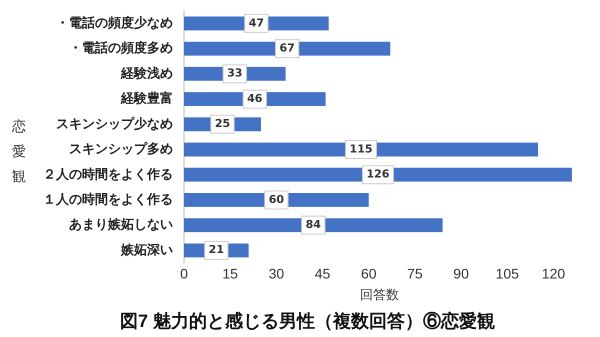 Image resolution: width=600 pixels, height=337 pixels. What do you see at coordinates (508, 273) in the screenshot?
I see `x-tick-label: 105` at bounding box center [508, 273].